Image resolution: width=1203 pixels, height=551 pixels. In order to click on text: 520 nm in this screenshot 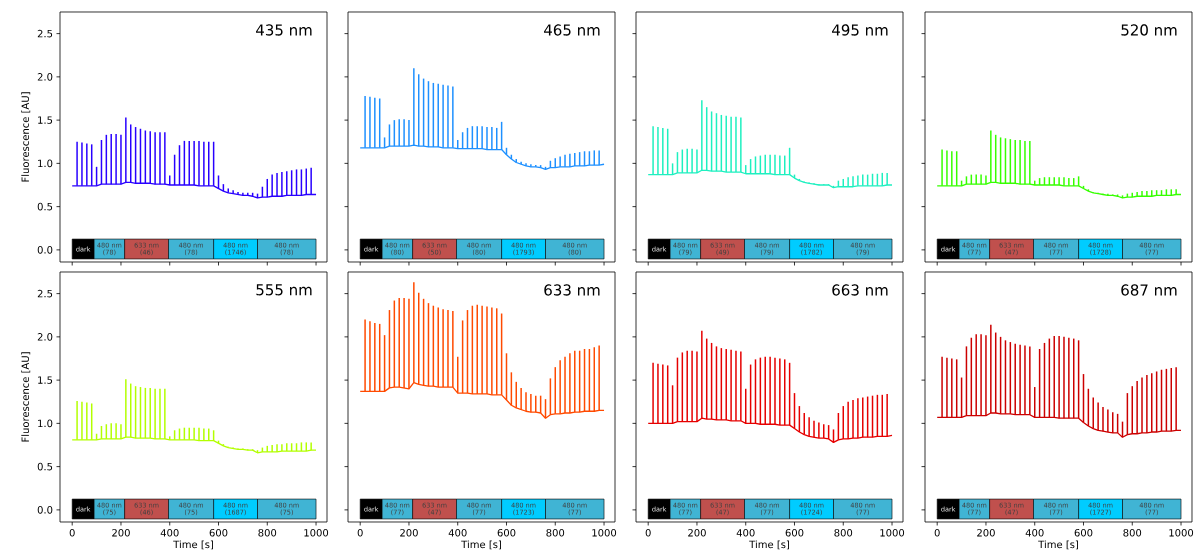, I will do `click(1149, 30)`.